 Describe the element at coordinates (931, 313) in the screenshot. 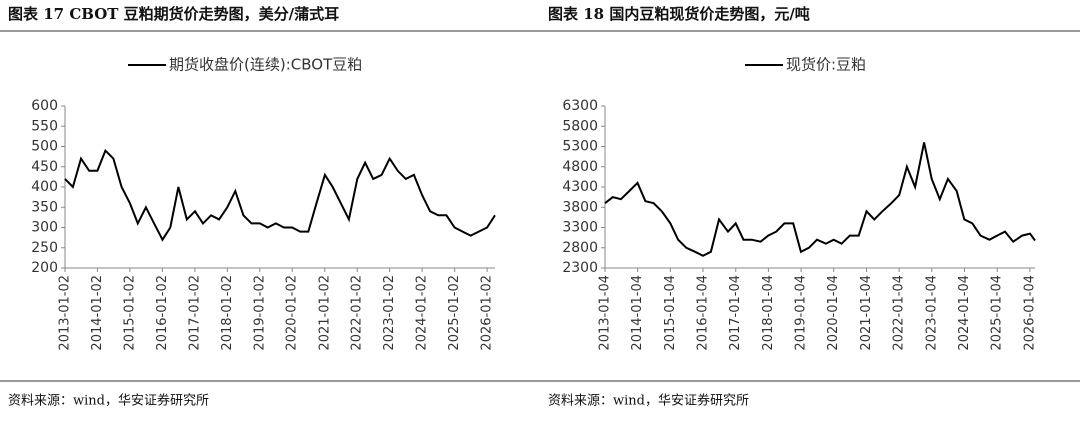

I see `x-tick-label: 2023-01-04` at that location.